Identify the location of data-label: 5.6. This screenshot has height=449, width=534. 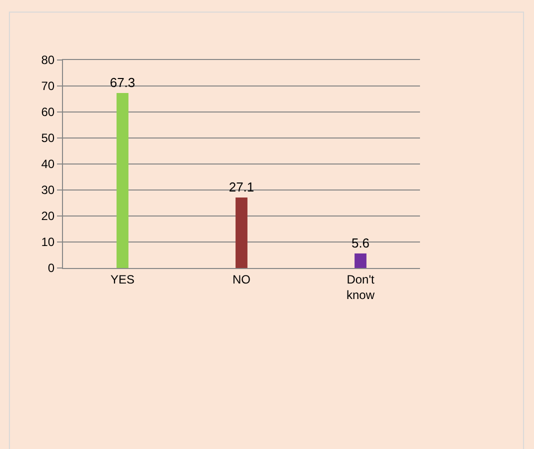
(360, 242).